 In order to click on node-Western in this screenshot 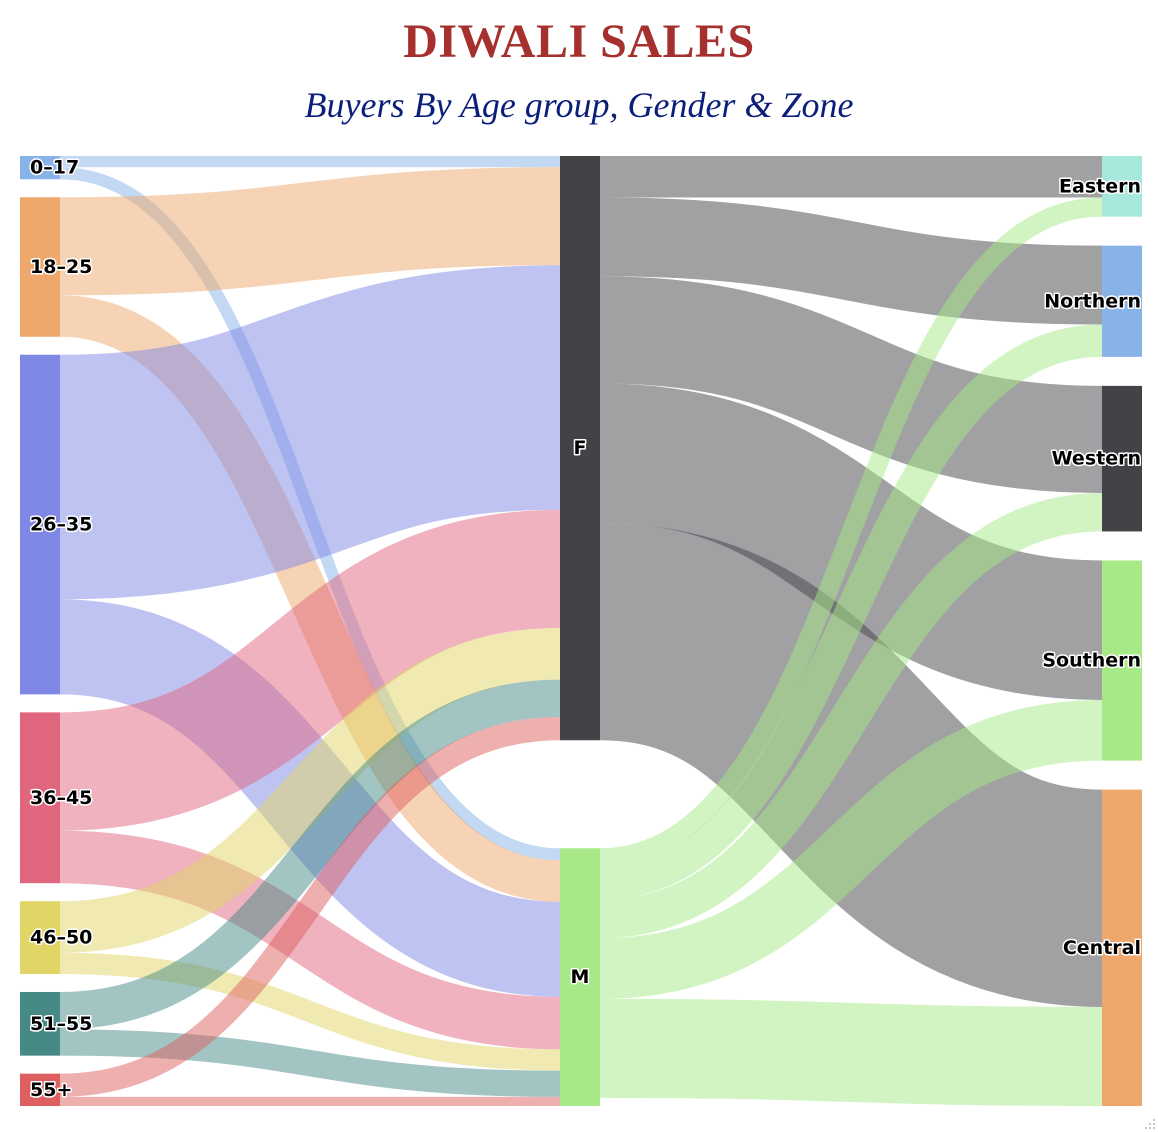, I will do `click(1122, 458)`.